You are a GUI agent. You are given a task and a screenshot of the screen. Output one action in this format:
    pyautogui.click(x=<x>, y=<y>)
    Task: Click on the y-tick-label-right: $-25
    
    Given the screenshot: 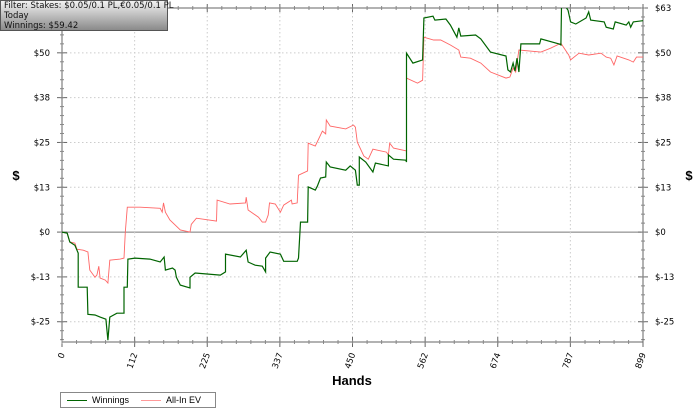 What is the action you would take?
    pyautogui.click(x=664, y=323)
    